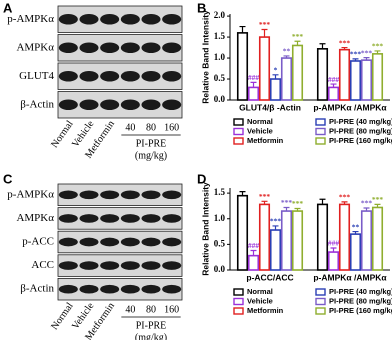  I want to click on dose-label: 80, so click(151, 127).